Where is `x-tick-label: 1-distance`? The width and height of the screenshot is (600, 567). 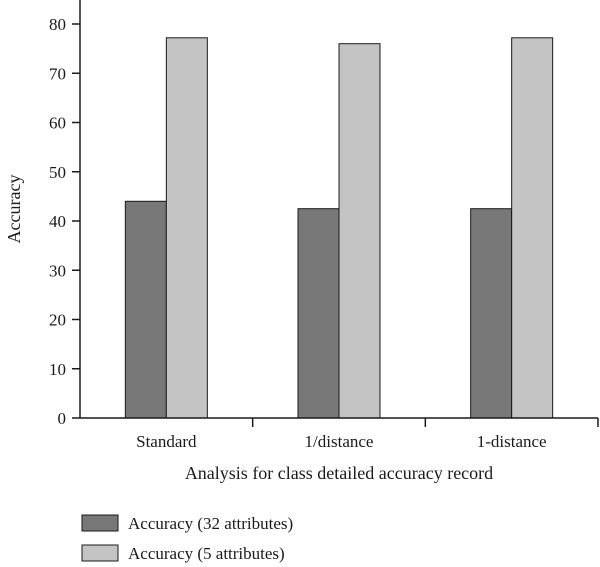
x-tick-label: 1-distance is located at coordinates (512, 441).